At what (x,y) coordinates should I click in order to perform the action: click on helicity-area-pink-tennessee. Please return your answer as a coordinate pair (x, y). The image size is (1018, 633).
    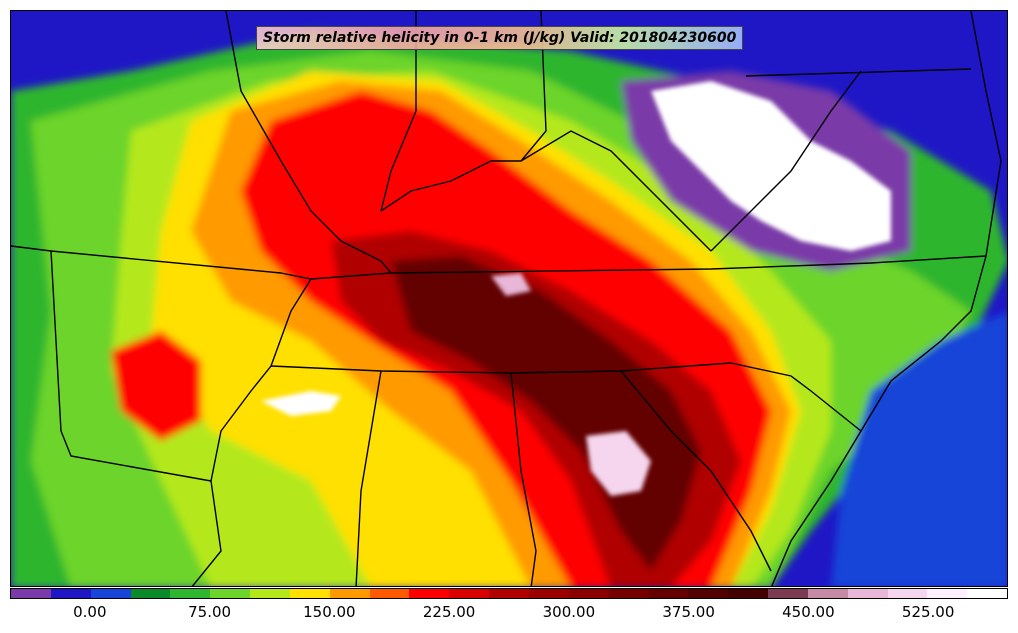
    Looking at the image, I should click on (511, 284).